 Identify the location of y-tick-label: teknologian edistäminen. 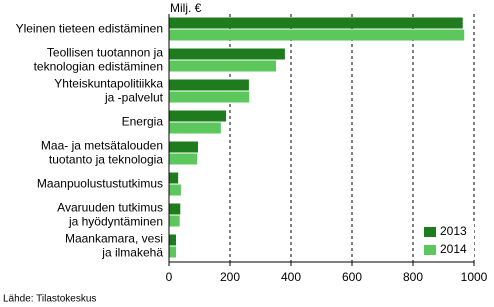
(98, 67).